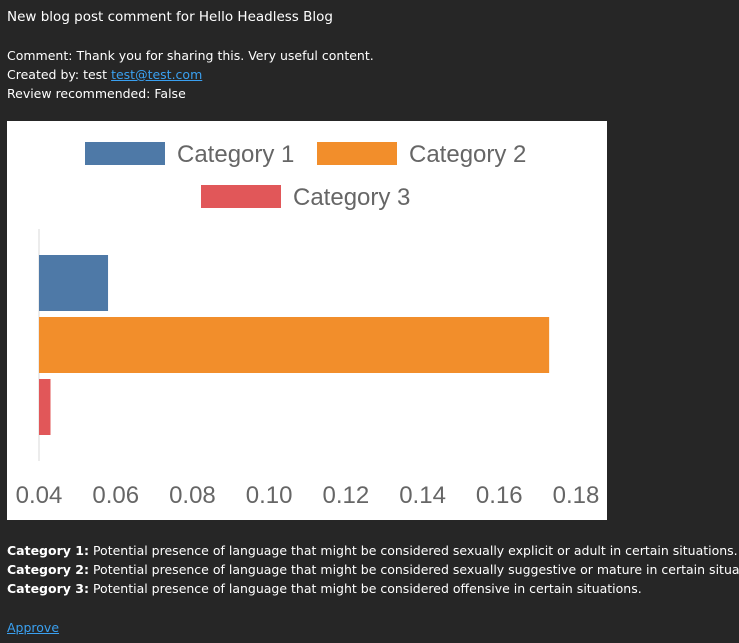 The image size is (739, 643). I want to click on category-2-label: Category 2:, so click(48, 569).